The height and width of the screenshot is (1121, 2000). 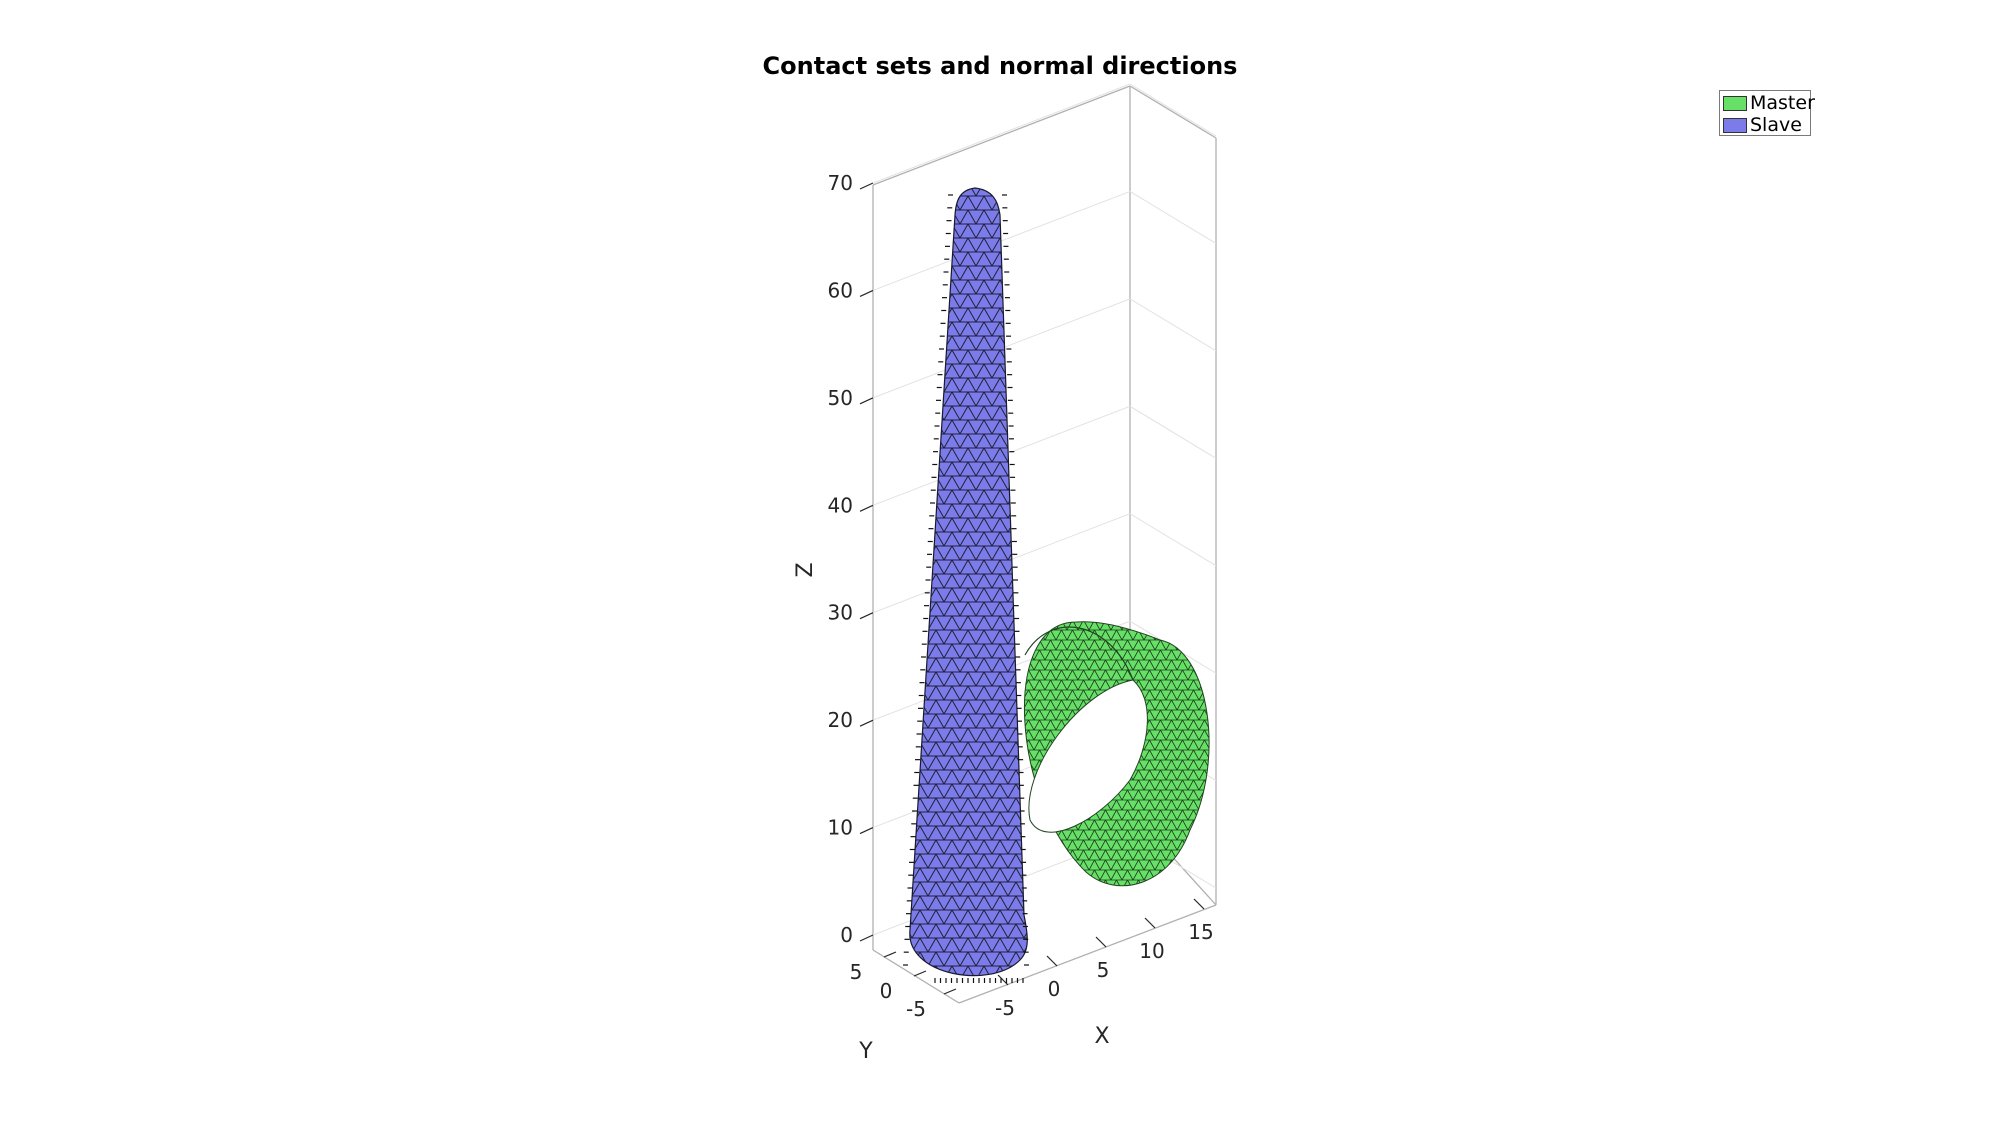 I want to click on z-tick-label: 30, so click(x=840, y=613).